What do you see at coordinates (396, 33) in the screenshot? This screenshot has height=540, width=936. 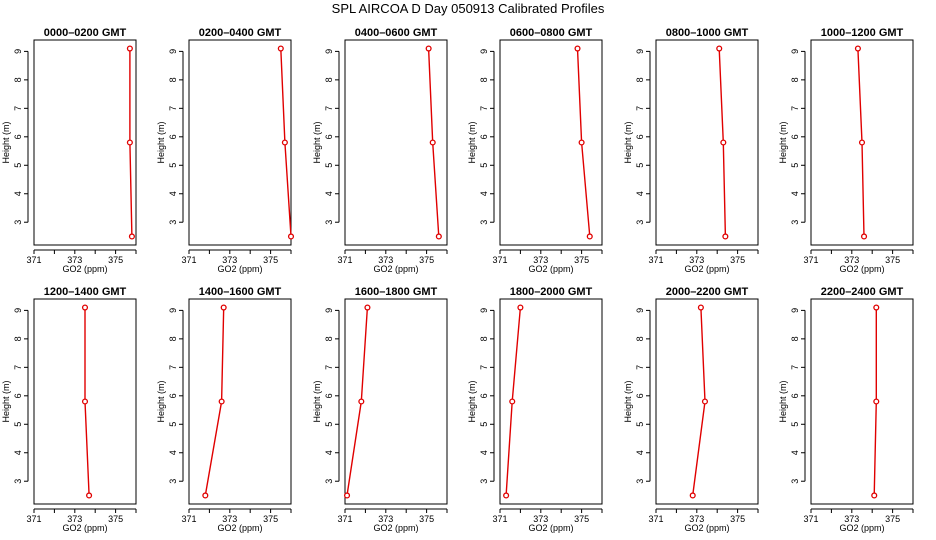 I see `panel-title: 0400–0600 GMT` at bounding box center [396, 33].